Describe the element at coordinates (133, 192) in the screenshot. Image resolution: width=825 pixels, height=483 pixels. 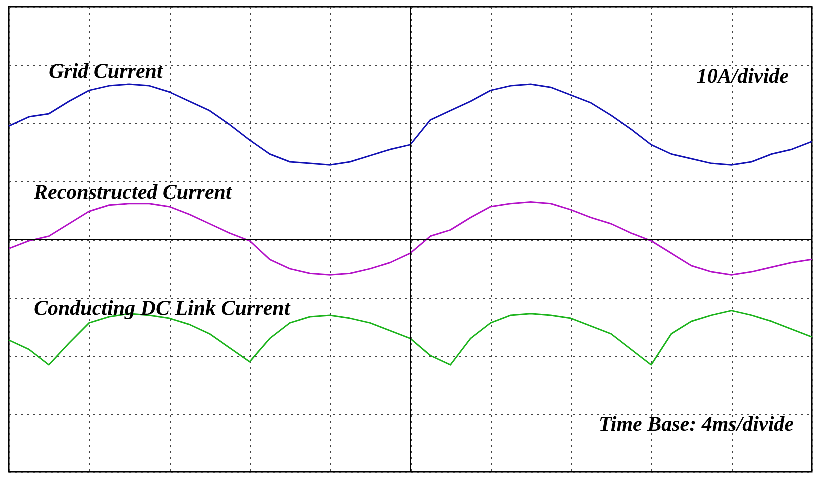
I see `series-label: Reconstructed Current` at that location.